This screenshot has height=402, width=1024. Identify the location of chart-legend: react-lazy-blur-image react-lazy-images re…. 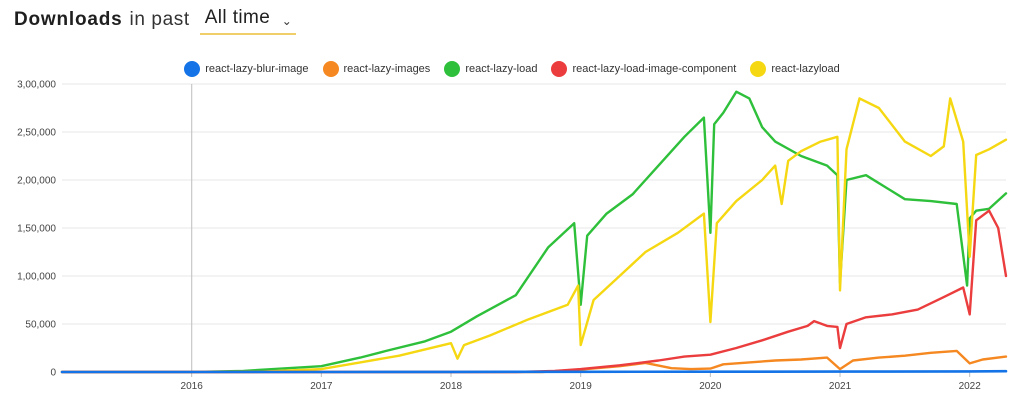
(512, 69).